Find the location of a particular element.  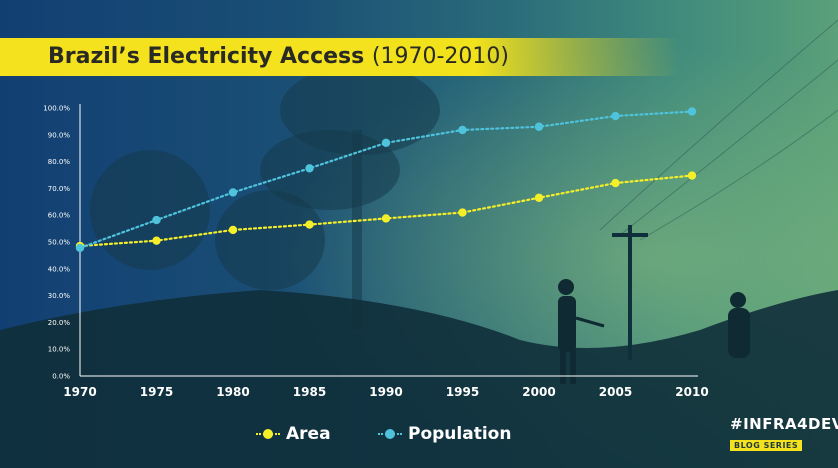

y-tick-label: 90.0% is located at coordinates (59, 135).